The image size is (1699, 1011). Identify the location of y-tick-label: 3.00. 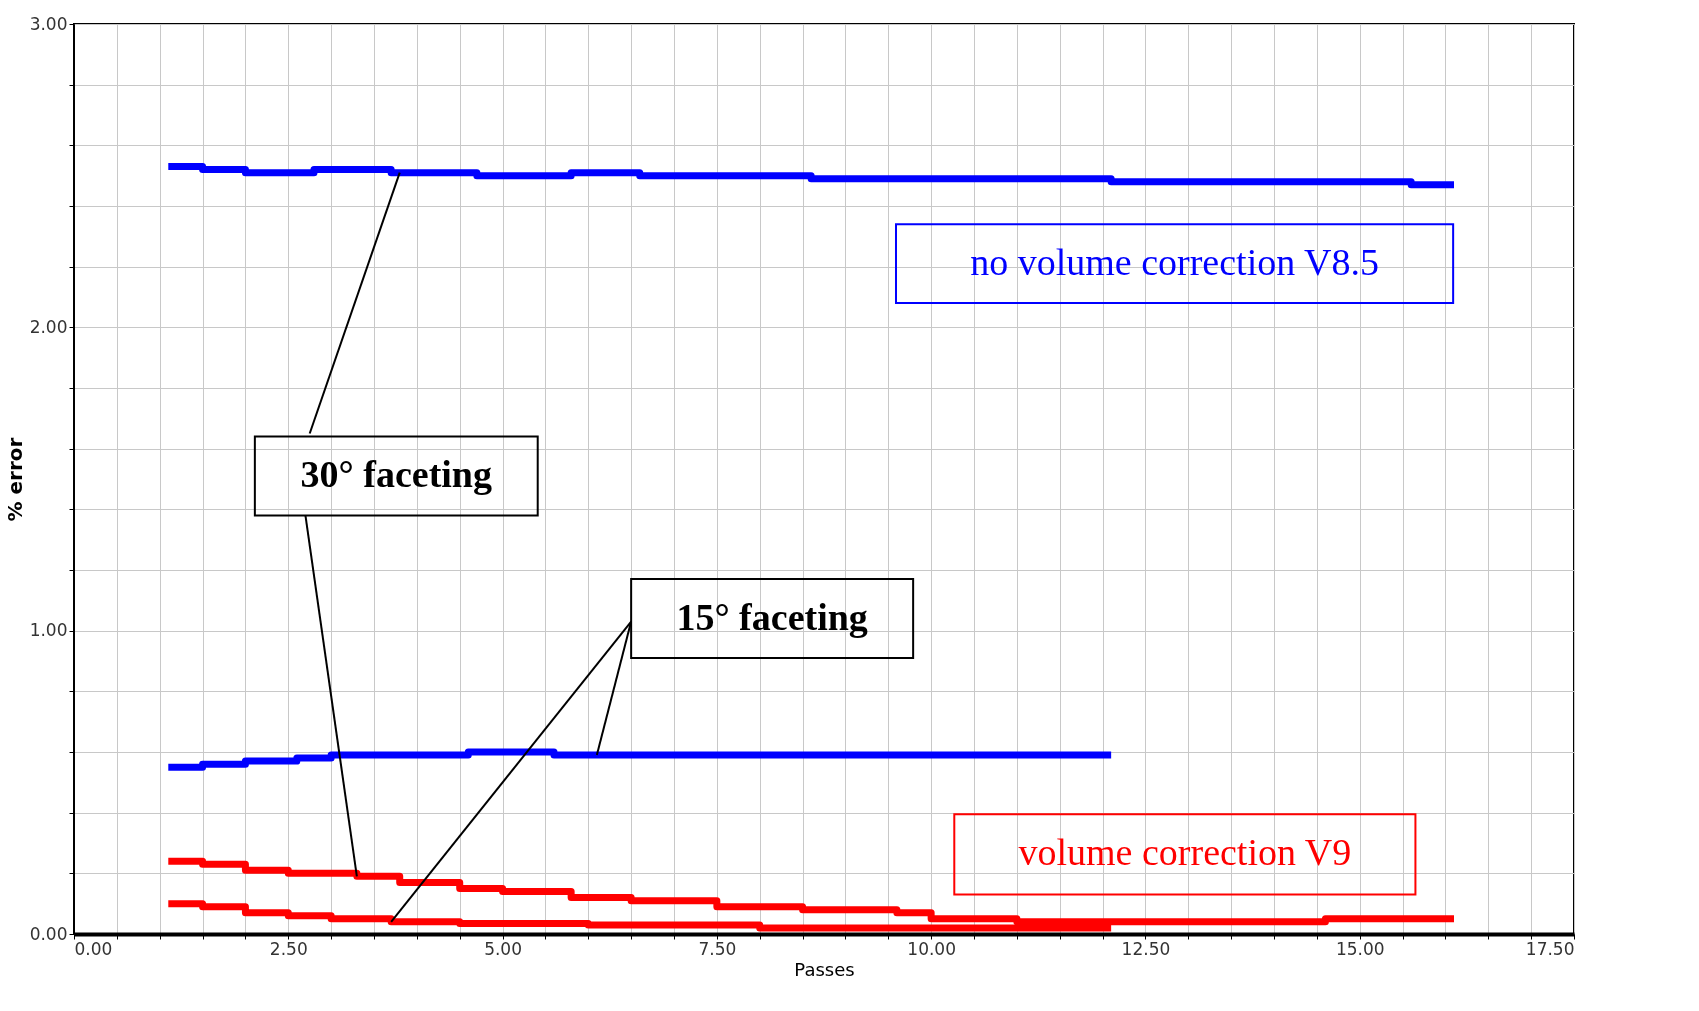
(48, 23).